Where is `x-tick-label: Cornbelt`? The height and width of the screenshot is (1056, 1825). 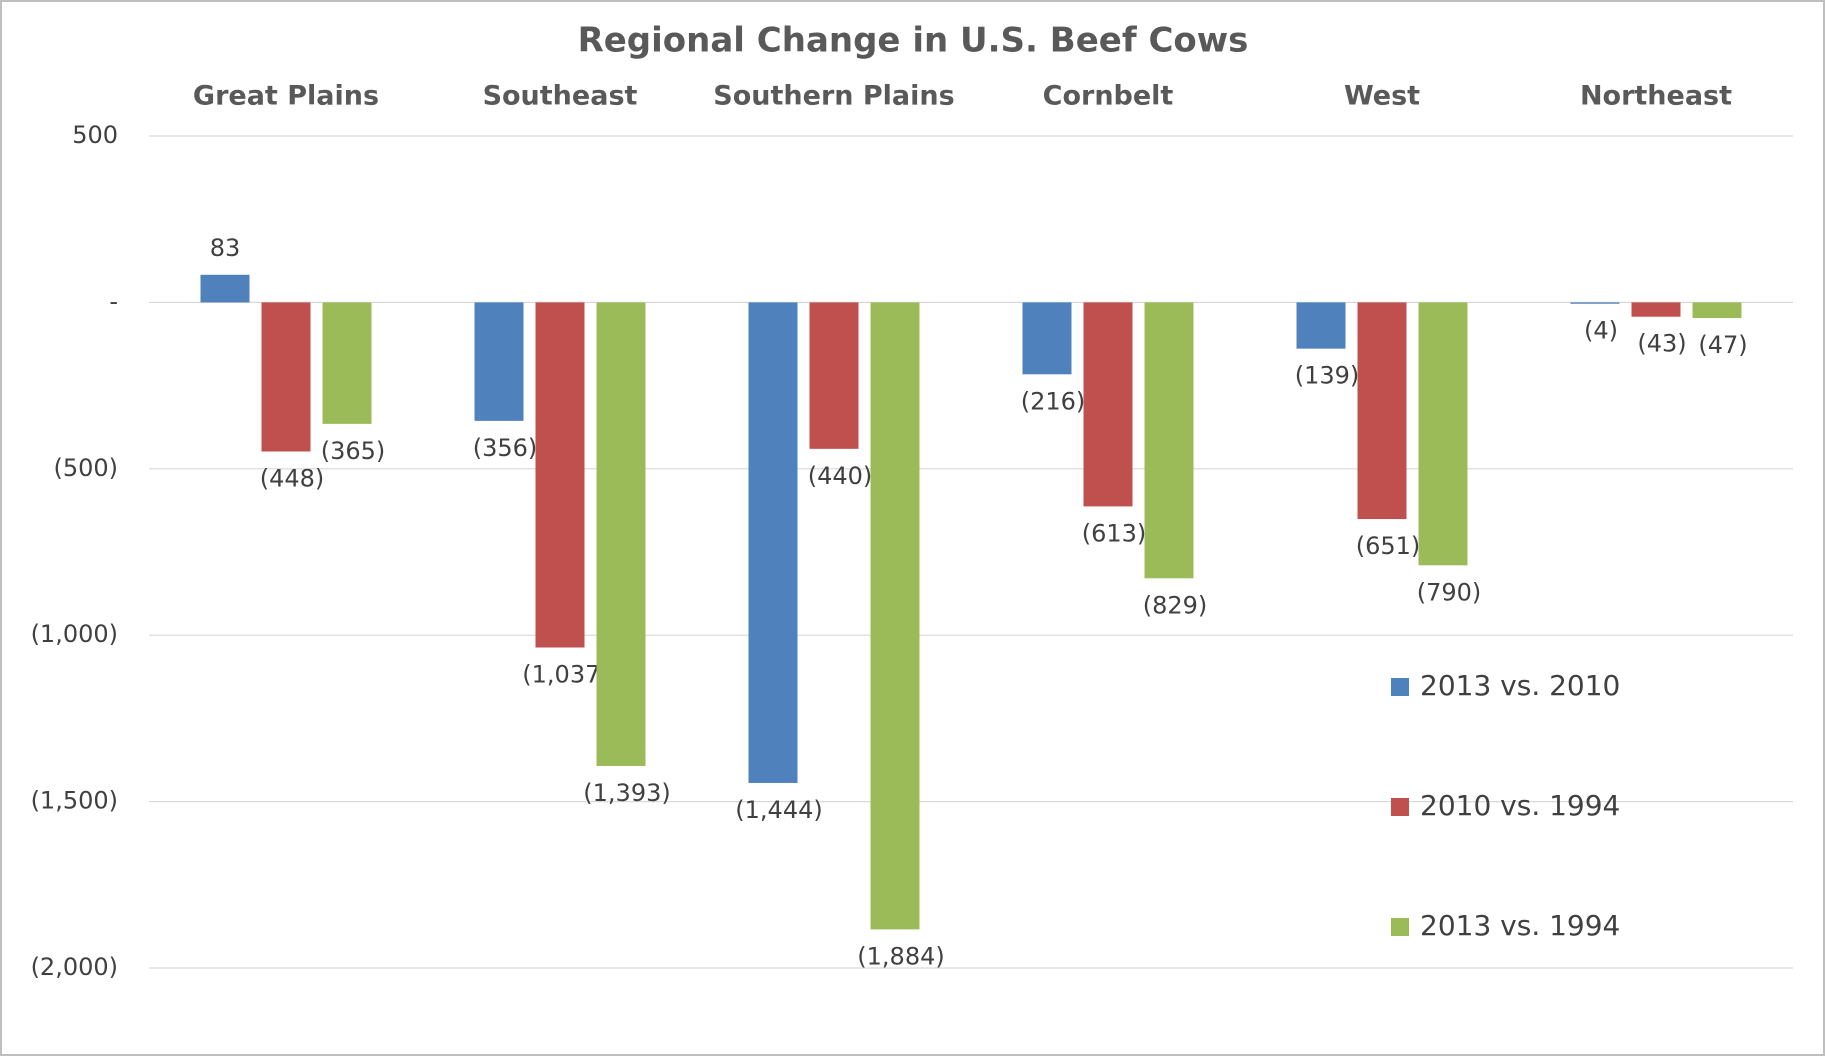 x-tick-label: Cornbelt is located at coordinates (1108, 96).